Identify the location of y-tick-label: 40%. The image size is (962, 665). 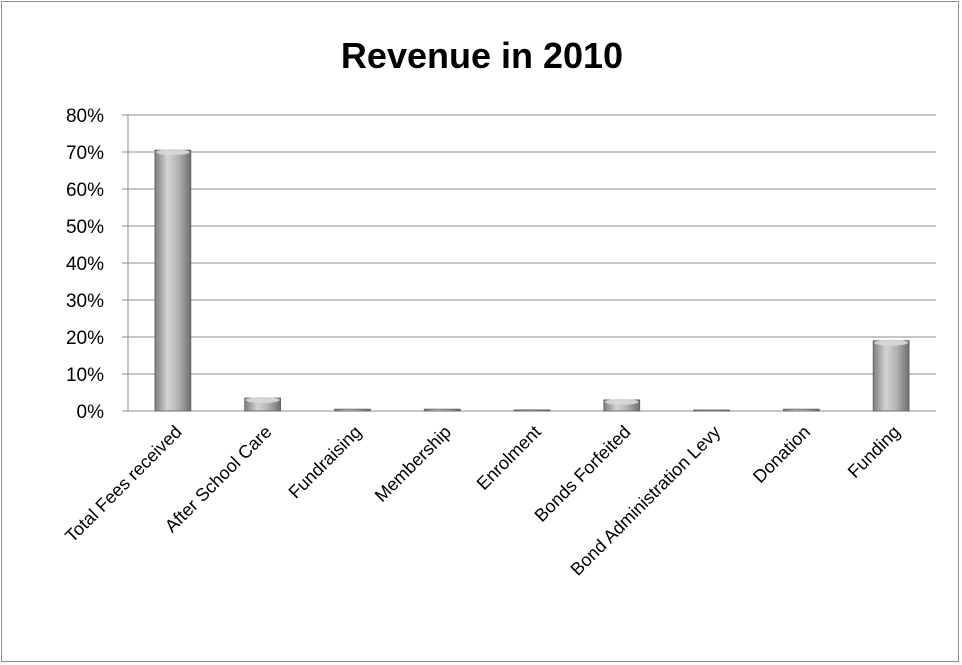
(85, 264).